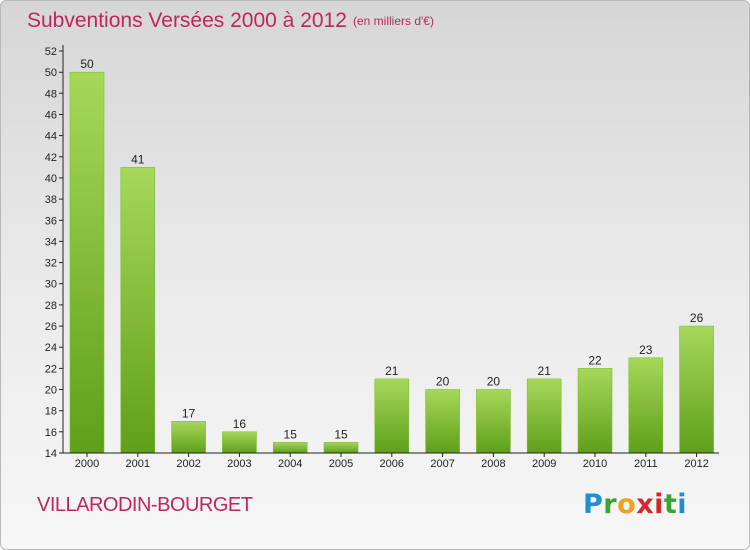 The width and height of the screenshot is (750, 550). Describe the element at coordinates (544, 416) in the screenshot. I see `bar-2009` at that location.